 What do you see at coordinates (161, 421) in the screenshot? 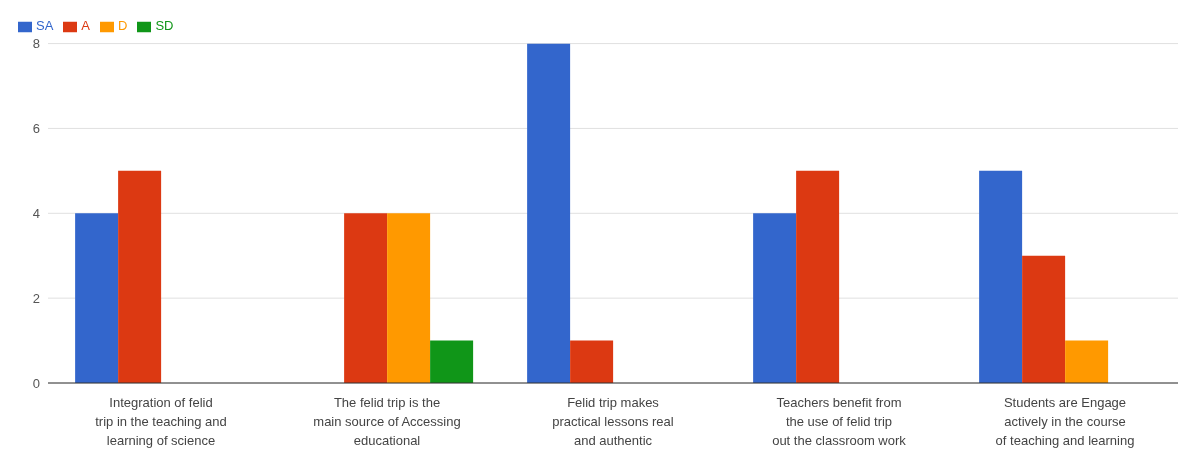
I see `x-tick-label: Integration of felid trip in the teaching and learning of science` at bounding box center [161, 421].